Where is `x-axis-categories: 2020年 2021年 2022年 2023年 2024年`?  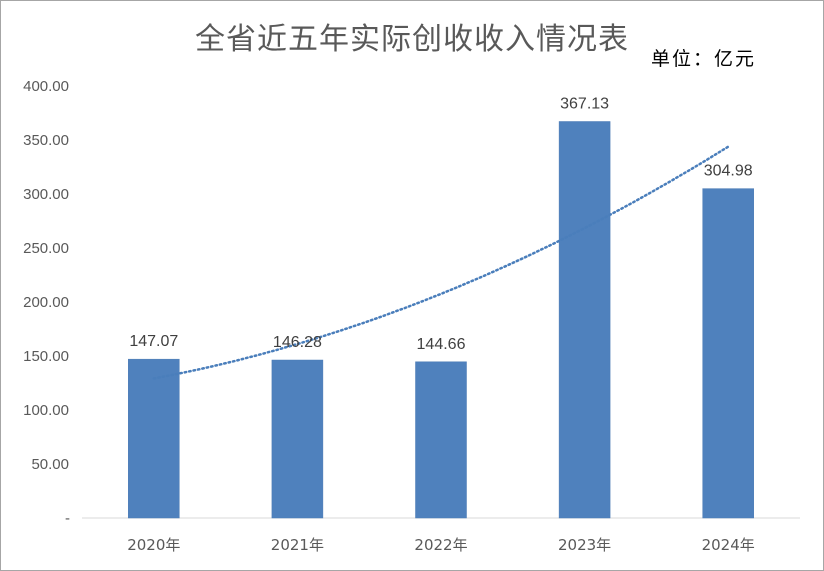
x-axis-categories: 2020年 2021年 2022年 2023年 2024年 is located at coordinates (441, 545).